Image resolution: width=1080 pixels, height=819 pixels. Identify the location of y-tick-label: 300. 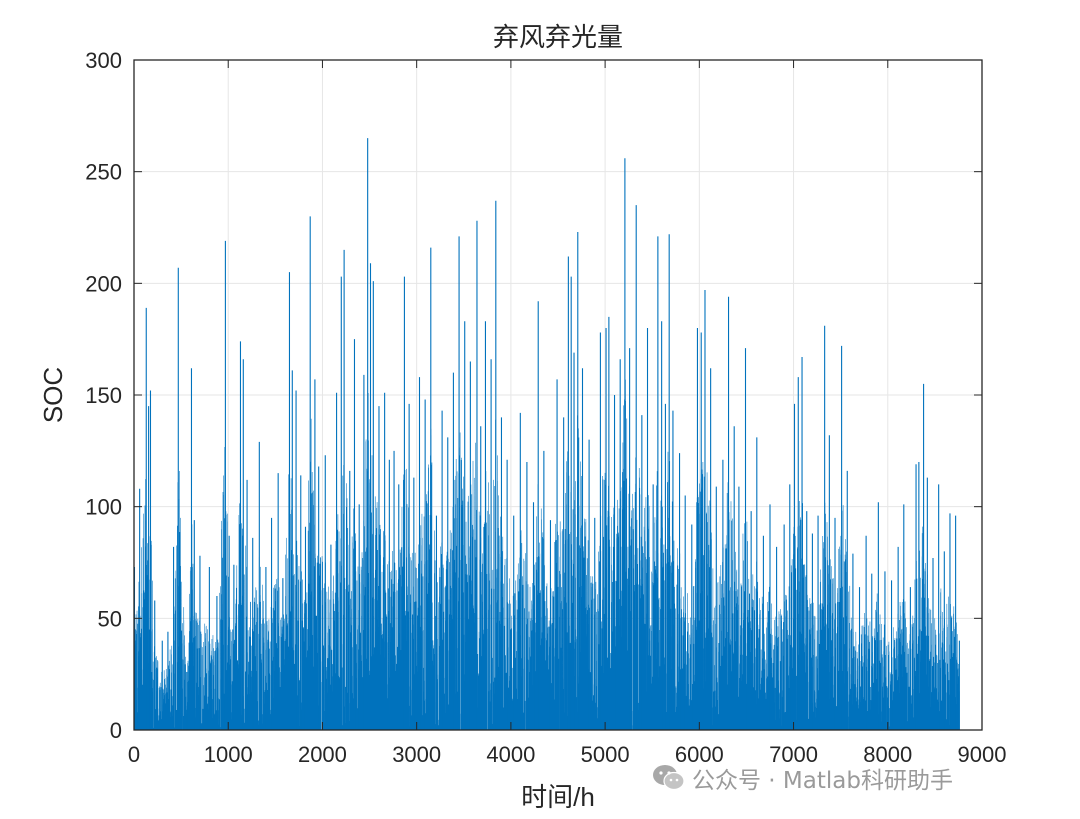
(103, 60).